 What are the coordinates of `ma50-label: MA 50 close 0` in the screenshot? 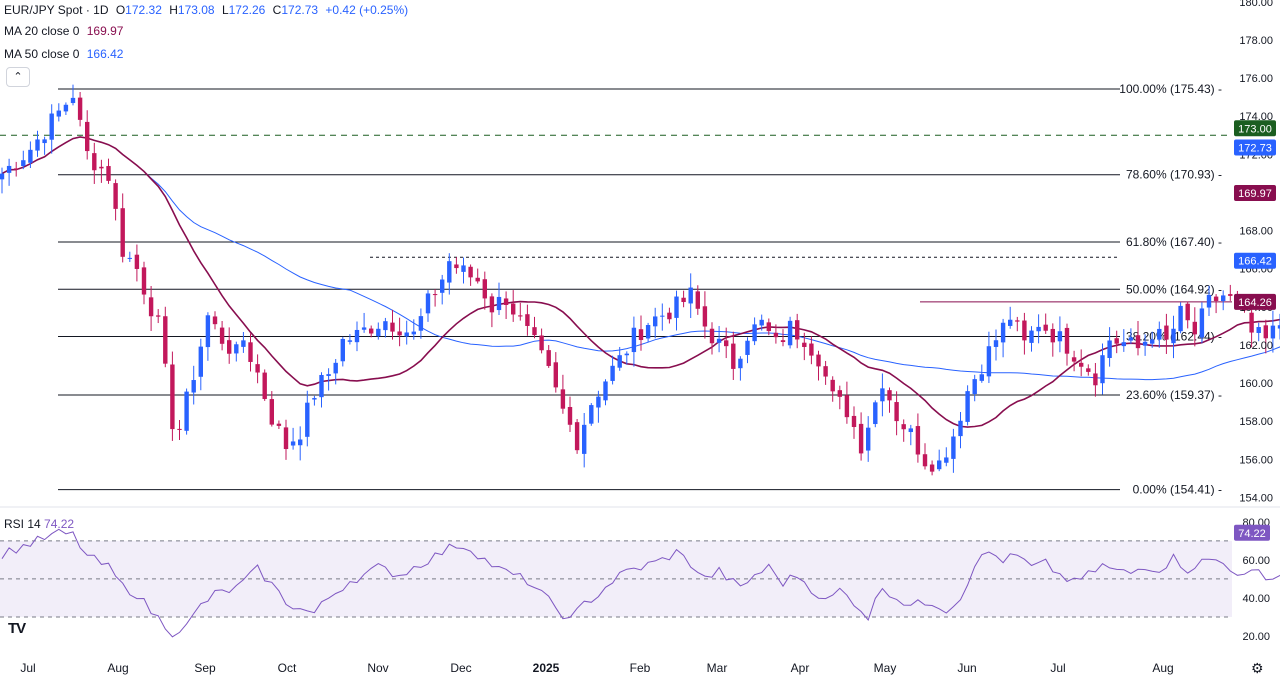 It's located at (42, 54).